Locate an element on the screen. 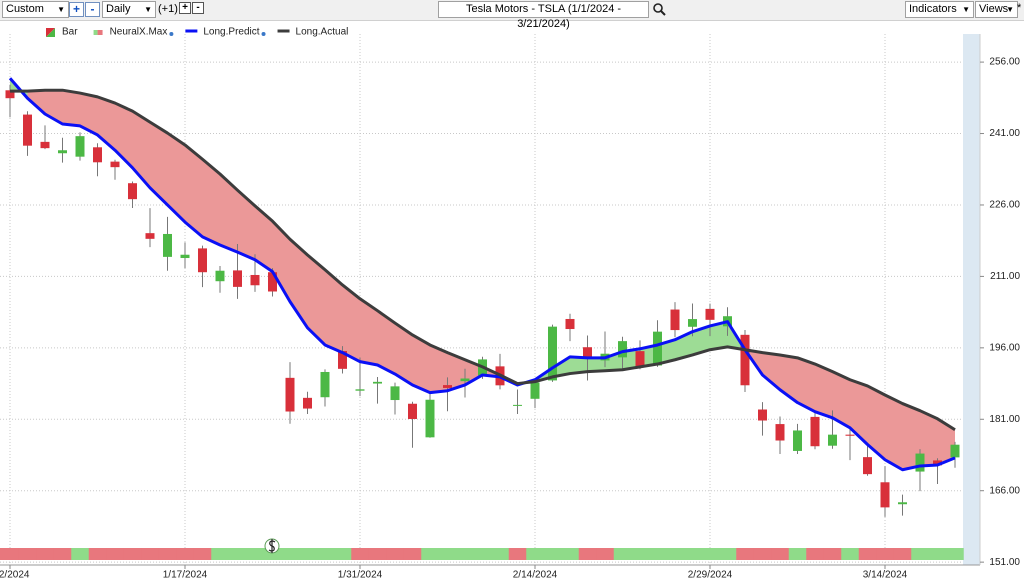 This screenshot has height=582, width=1024. y-tick-label: 211.00 is located at coordinates (1005, 276).